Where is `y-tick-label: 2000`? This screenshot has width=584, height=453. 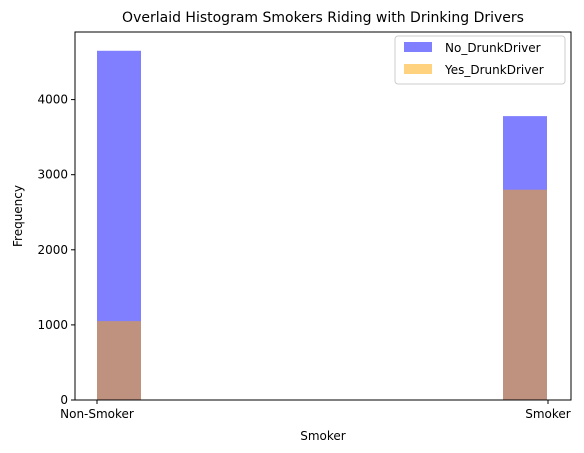
y-tick-label: 2000 is located at coordinates (52, 250).